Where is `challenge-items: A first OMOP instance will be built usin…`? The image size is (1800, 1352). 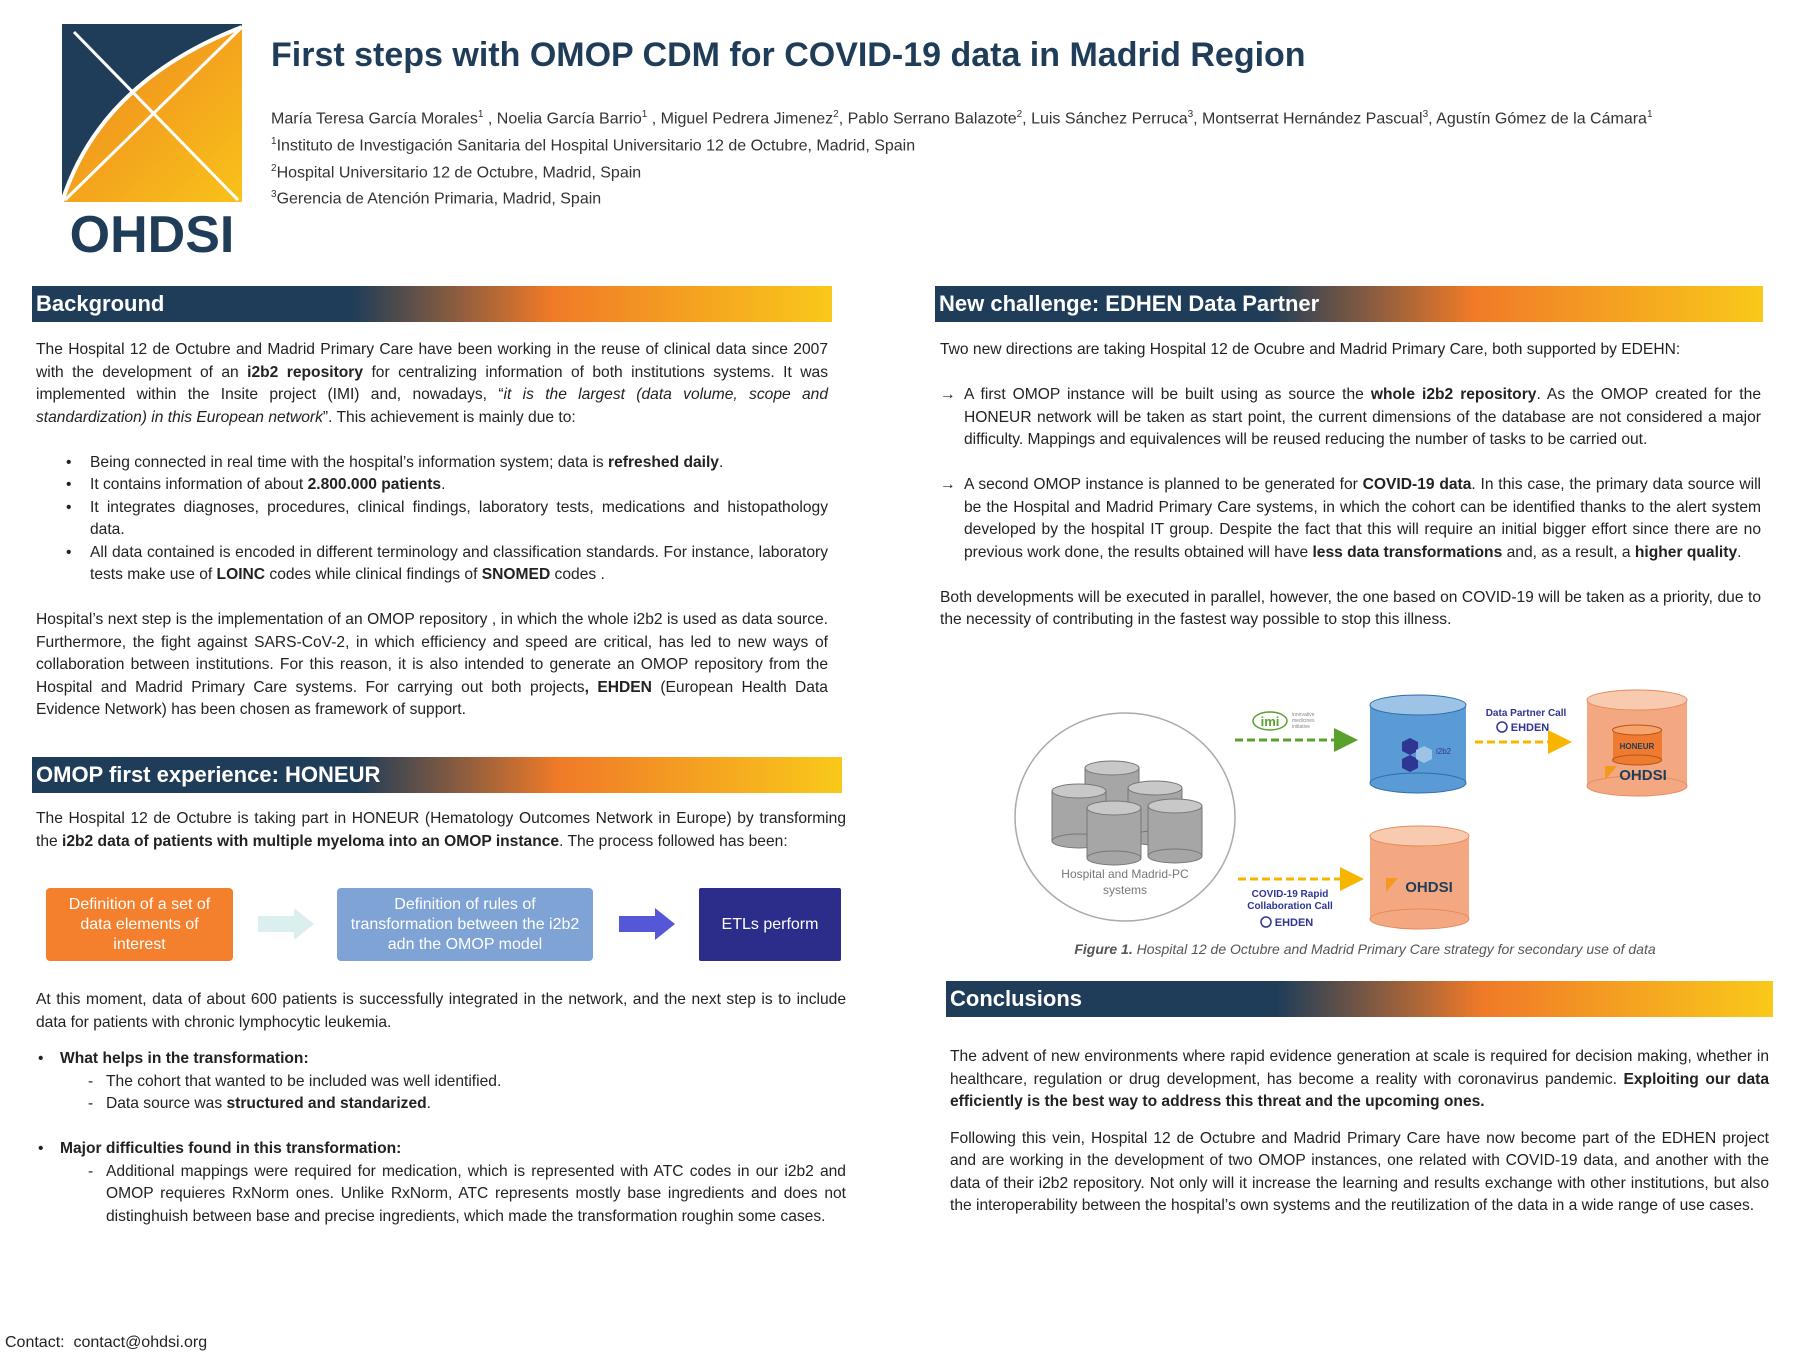 challenge-items: A first OMOP instance will be built usin… is located at coordinates (1350, 474).